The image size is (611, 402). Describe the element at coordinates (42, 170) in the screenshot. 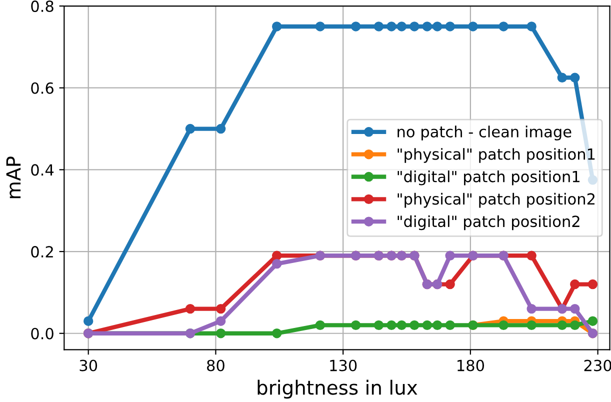

I see `y-tick-label: 0.4` at that location.